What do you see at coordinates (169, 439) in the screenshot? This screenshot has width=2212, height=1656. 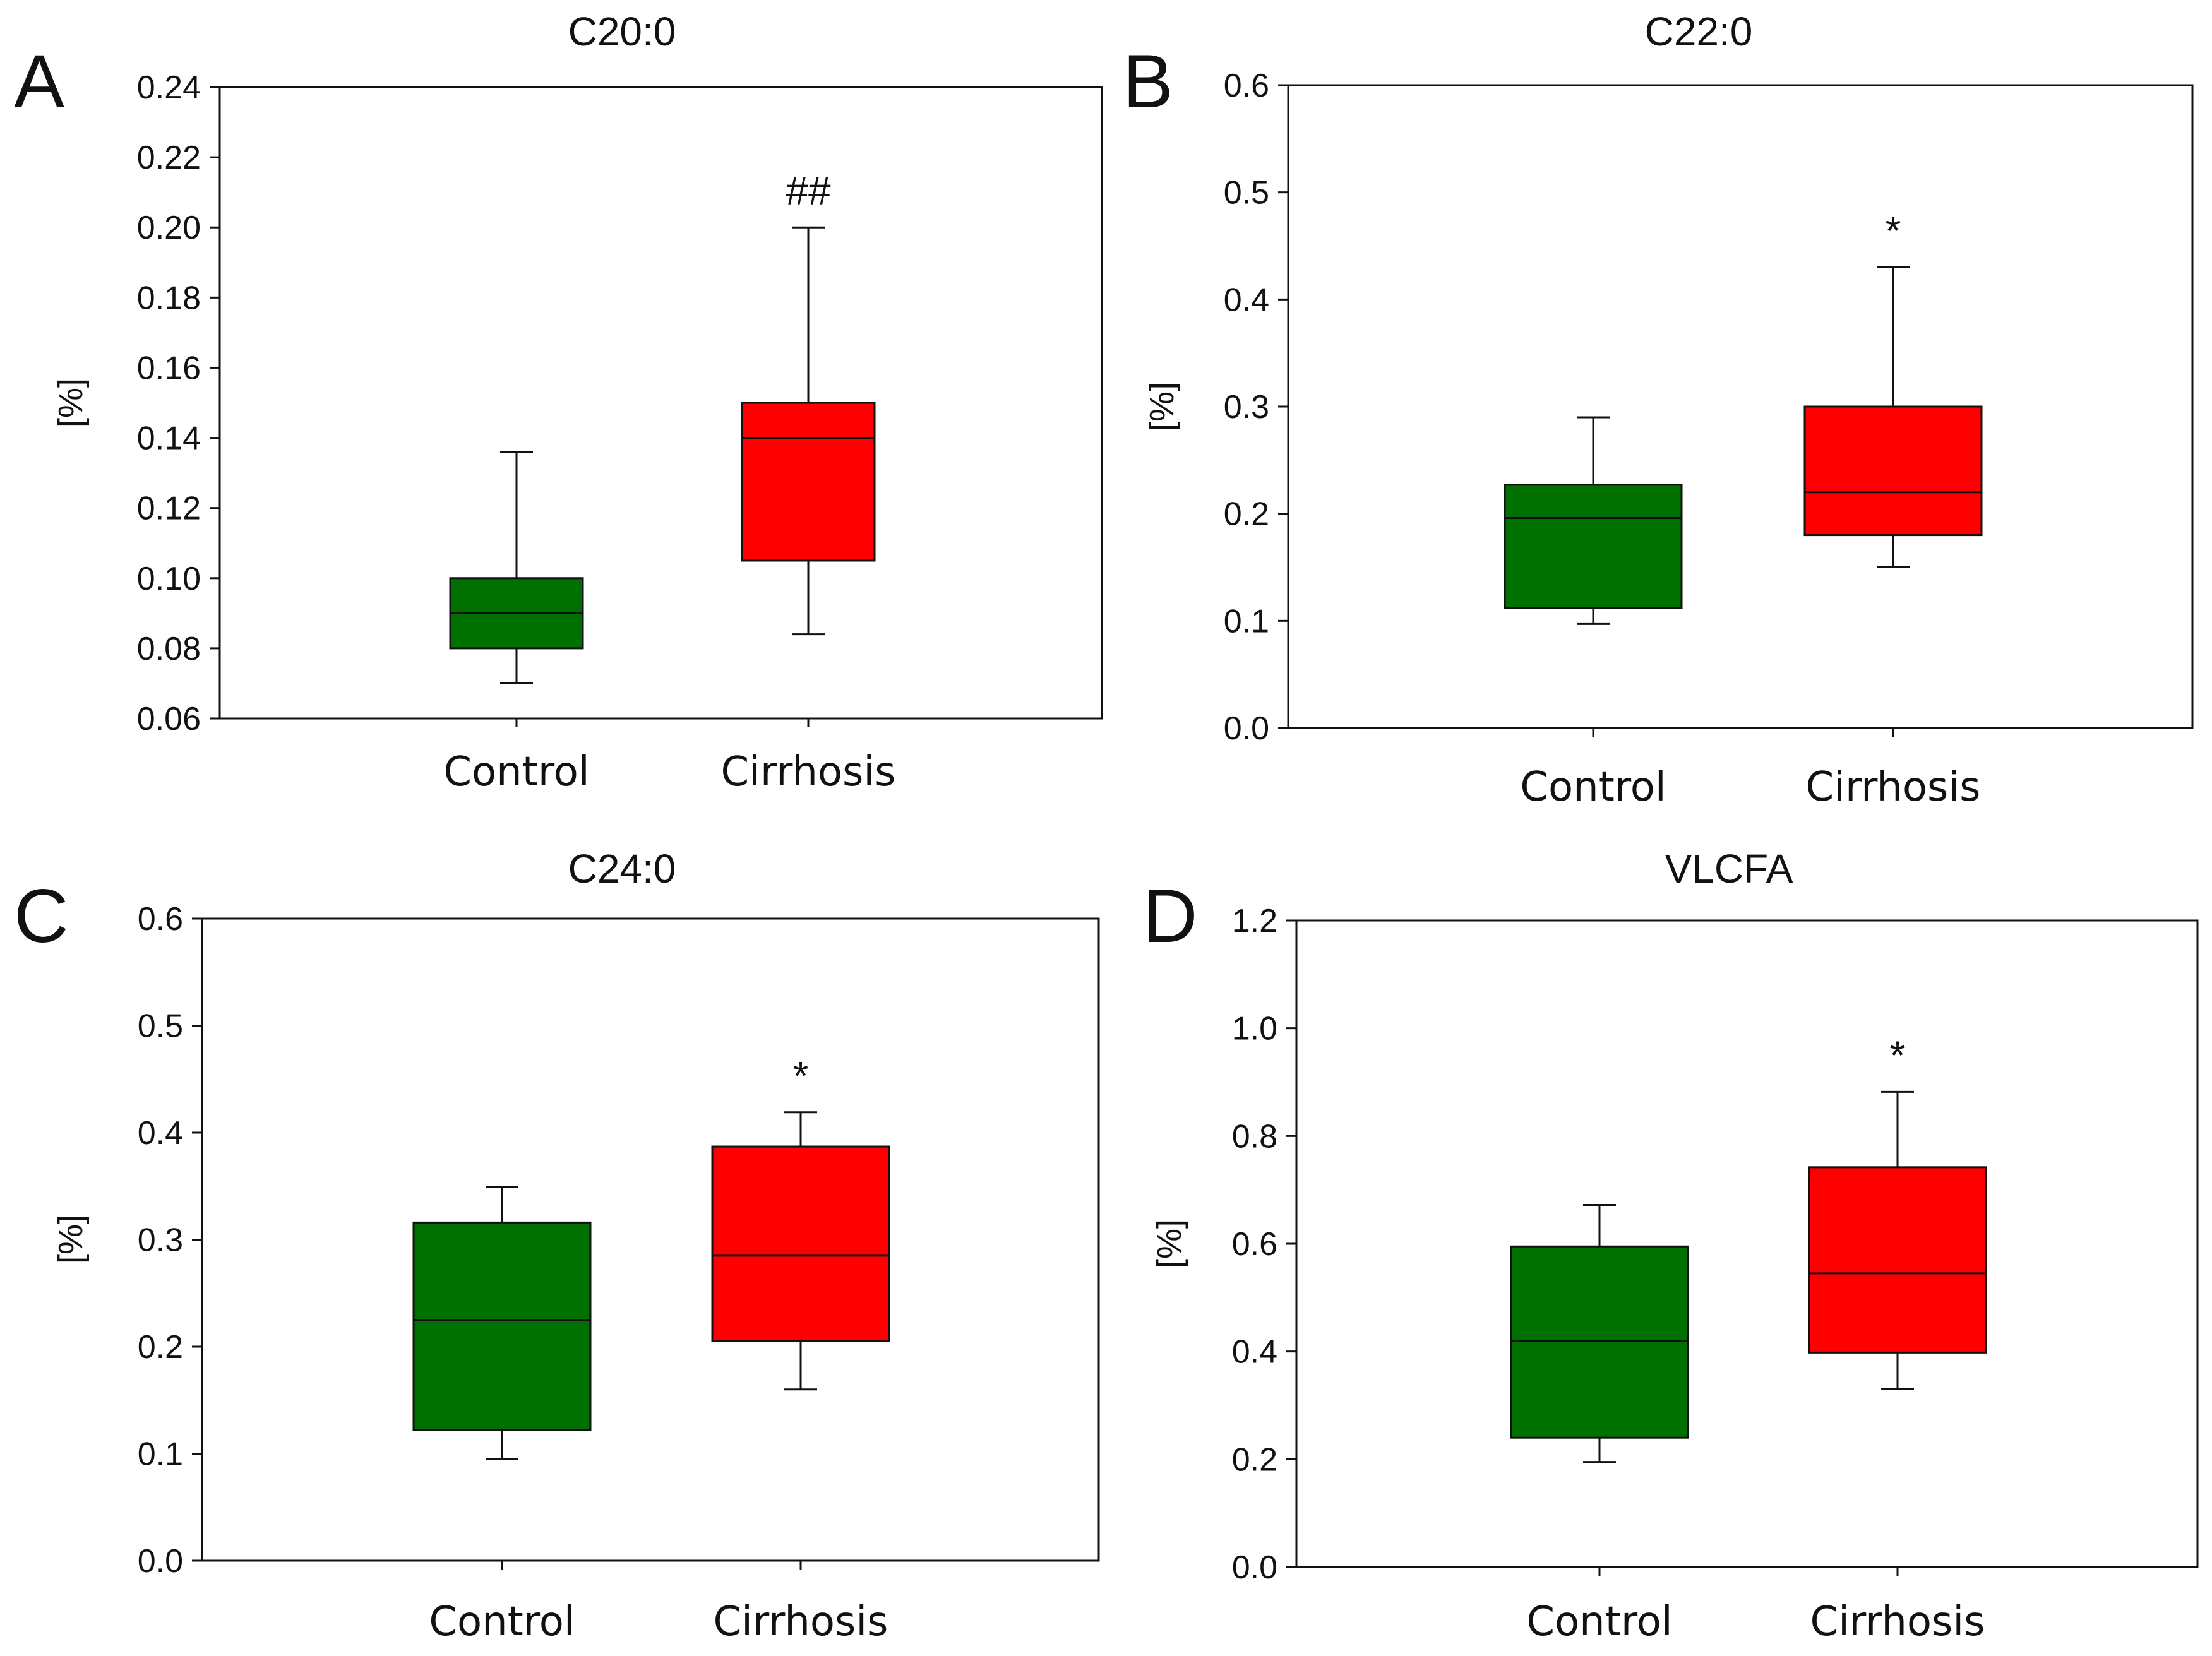 I see `panel-a-y-tick-label: 0.14` at bounding box center [169, 439].